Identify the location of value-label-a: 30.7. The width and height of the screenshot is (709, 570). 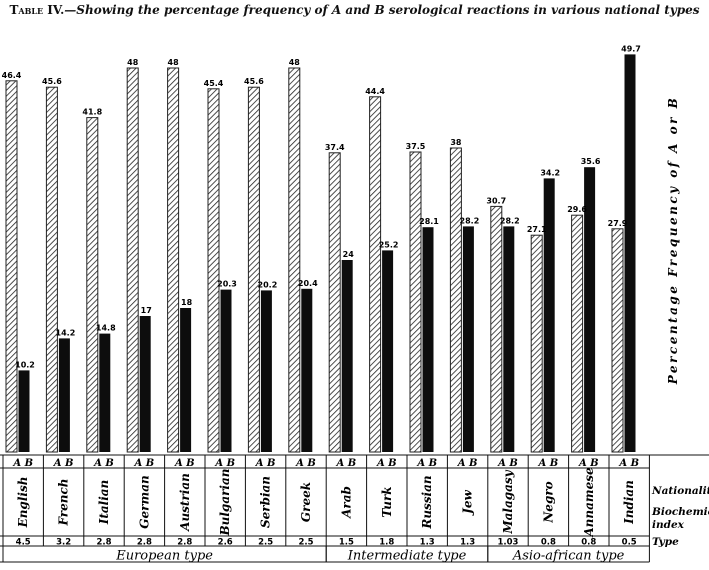
(496, 200).